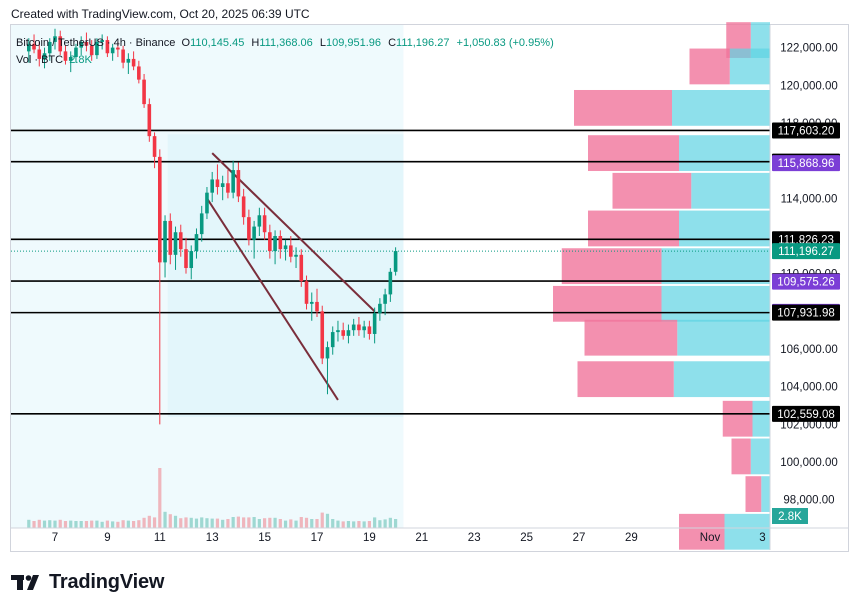  What do you see at coordinates (809, 86) in the screenshot?
I see `price-tick-label: 120,000.00` at bounding box center [809, 86].